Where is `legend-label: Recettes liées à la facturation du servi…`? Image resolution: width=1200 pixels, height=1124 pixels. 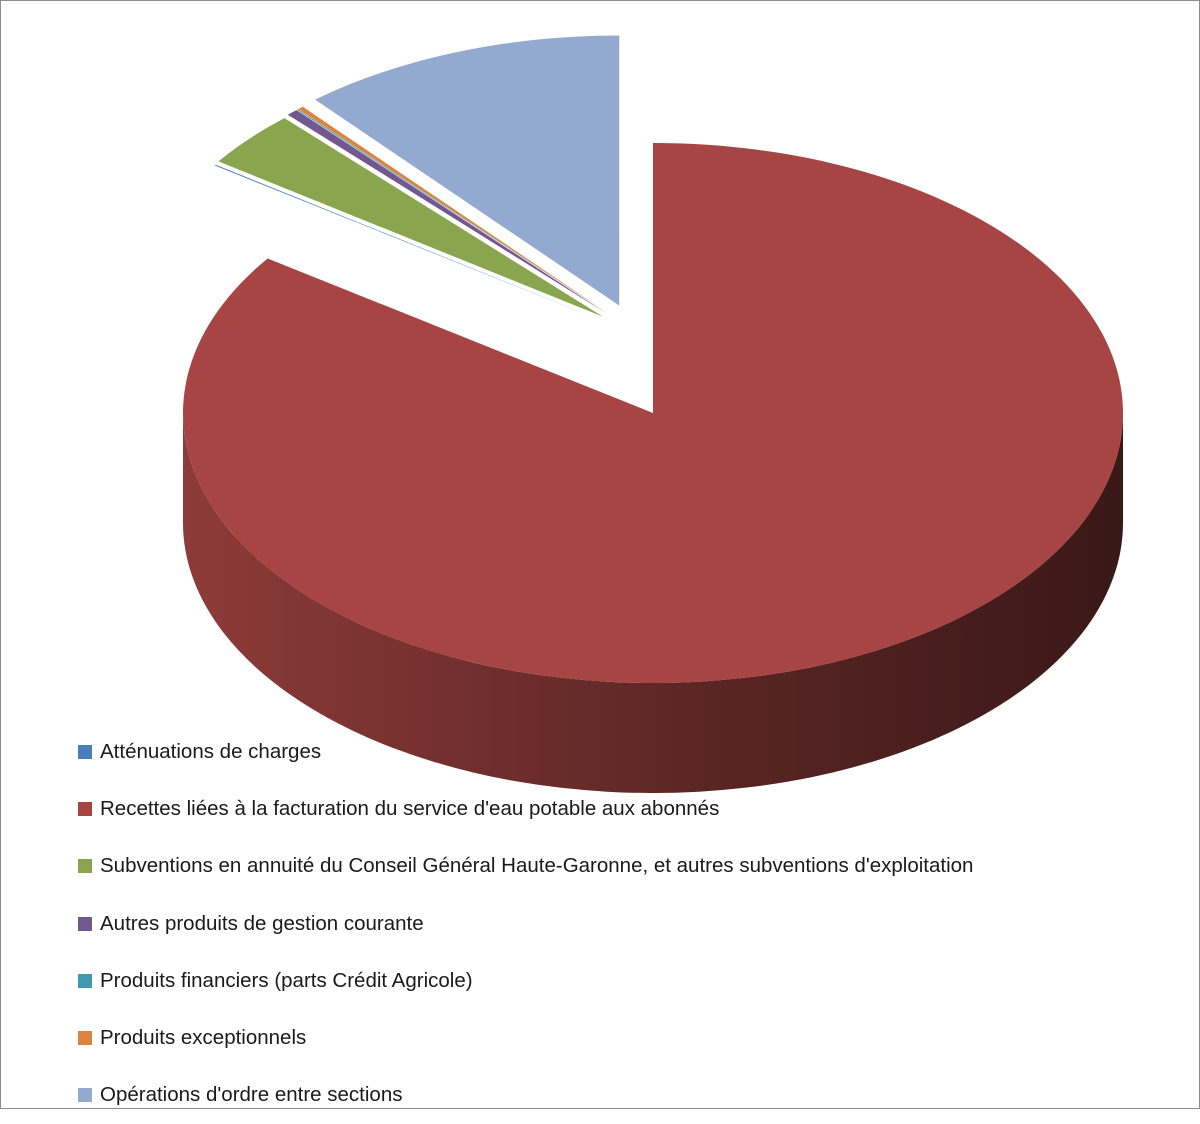
legend-label: Recettes liées à la facturation du servi… is located at coordinates (410, 808).